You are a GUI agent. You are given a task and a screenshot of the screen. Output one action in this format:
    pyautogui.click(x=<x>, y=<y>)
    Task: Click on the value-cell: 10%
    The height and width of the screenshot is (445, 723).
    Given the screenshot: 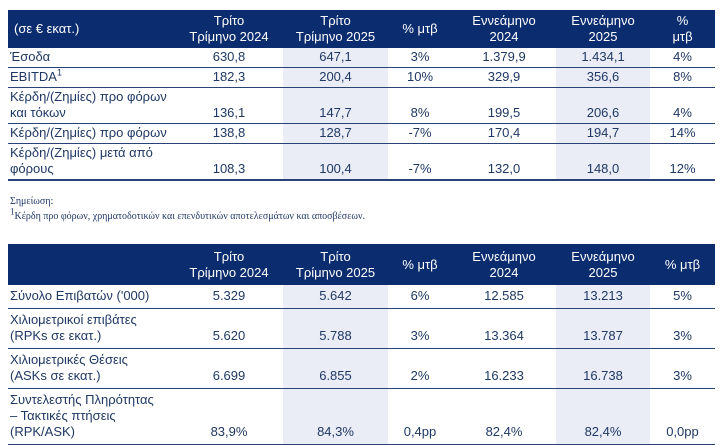 What is the action you would take?
    pyautogui.click(x=420, y=76)
    